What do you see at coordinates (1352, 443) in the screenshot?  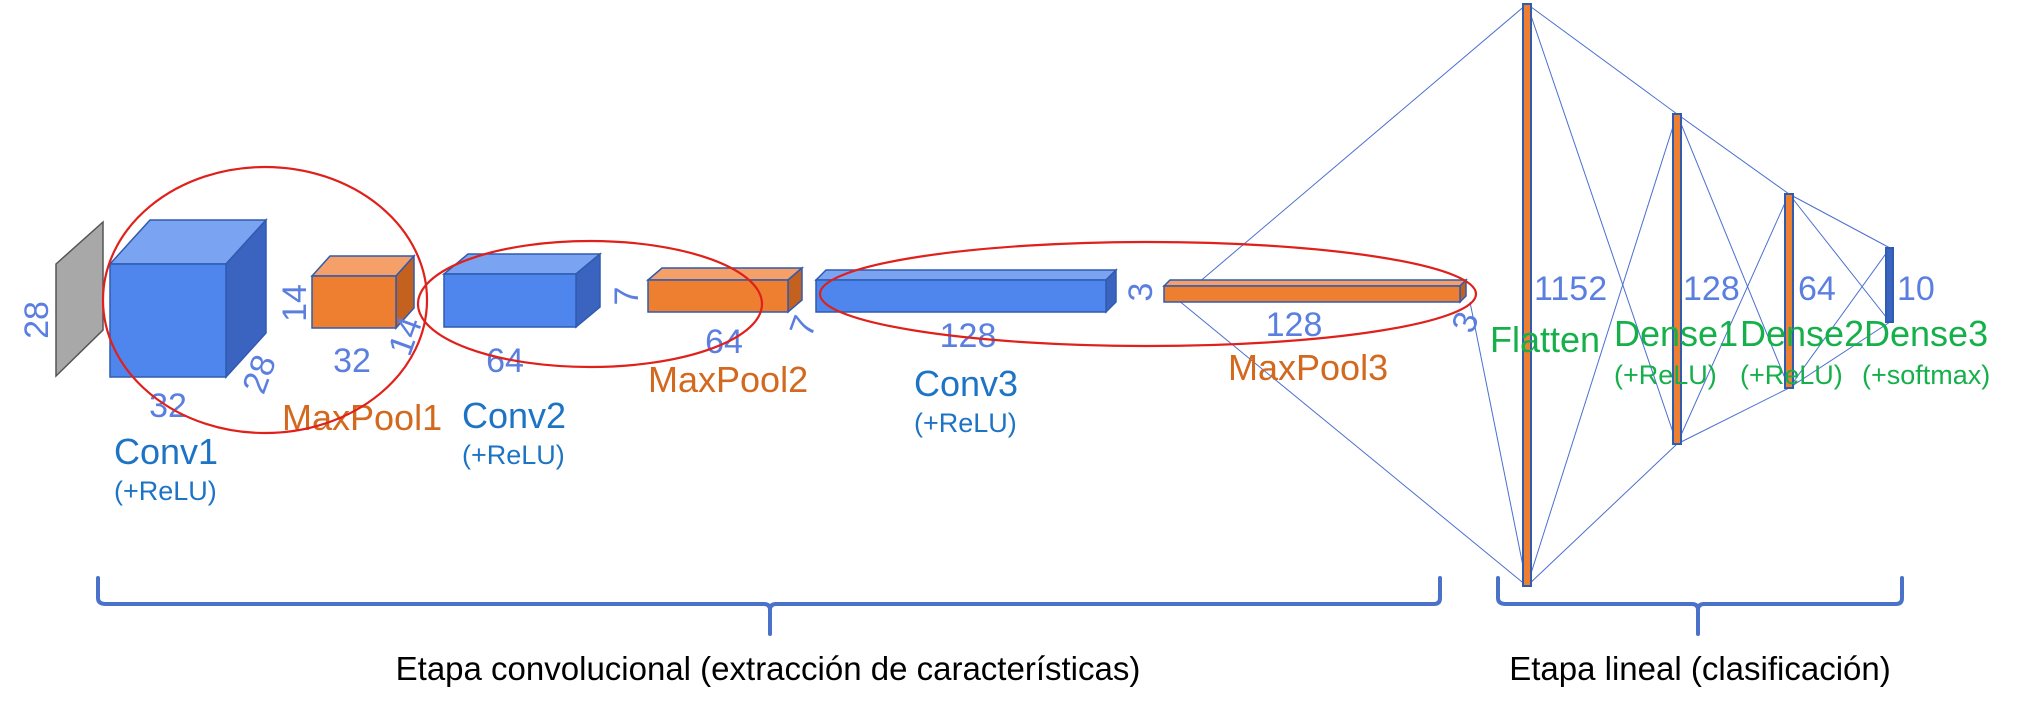 I see `connector-pool3-flatten-mid` at bounding box center [1352, 443].